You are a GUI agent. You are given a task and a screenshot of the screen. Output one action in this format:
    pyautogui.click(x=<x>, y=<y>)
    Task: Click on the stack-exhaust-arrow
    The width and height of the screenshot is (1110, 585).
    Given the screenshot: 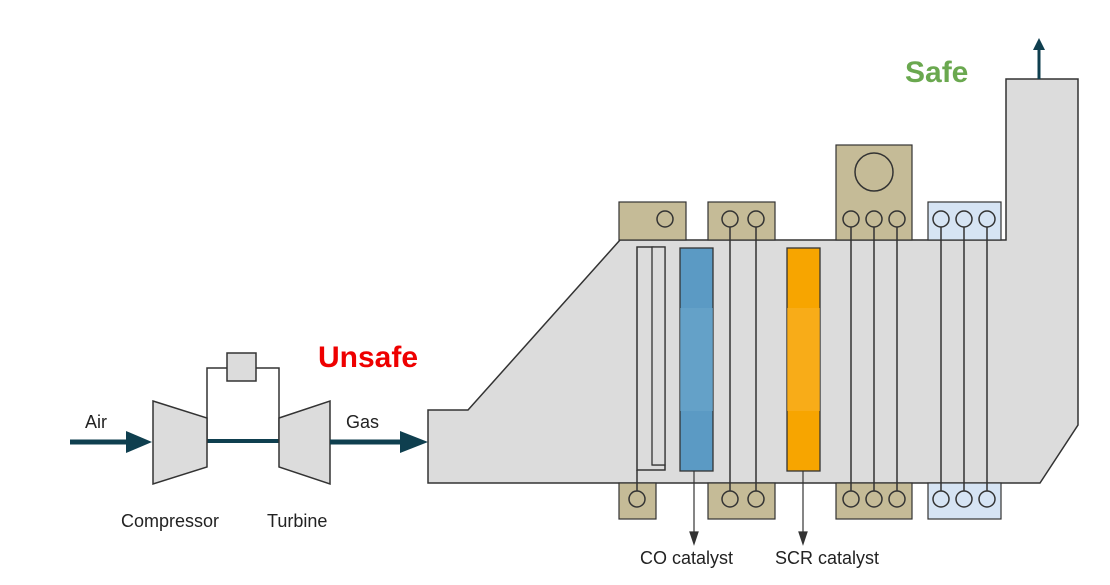 What is the action you would take?
    pyautogui.click(x=1039, y=58)
    